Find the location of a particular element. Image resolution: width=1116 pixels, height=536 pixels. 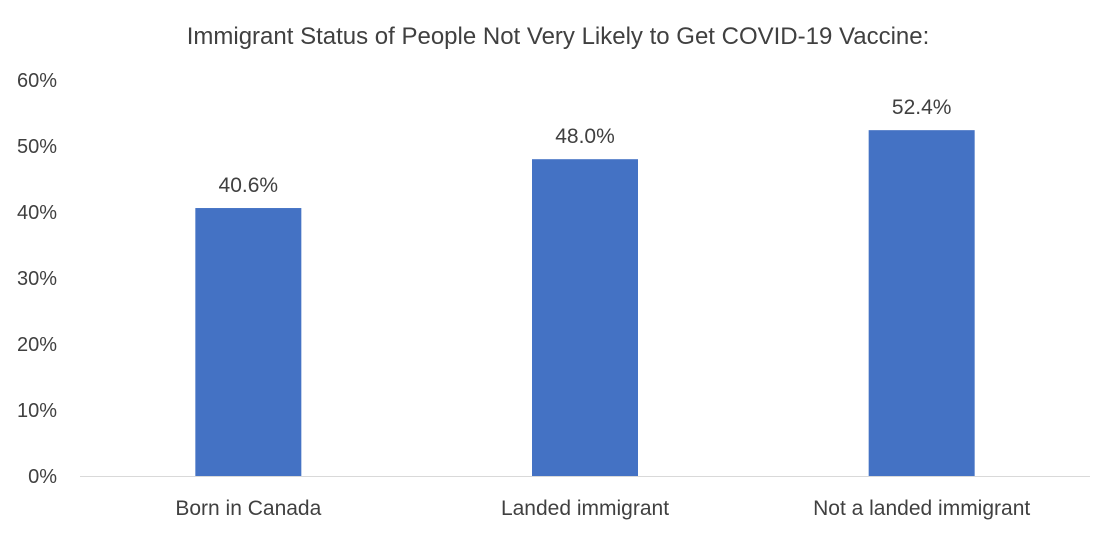

y-tick-label: 0% is located at coordinates (42, 477).